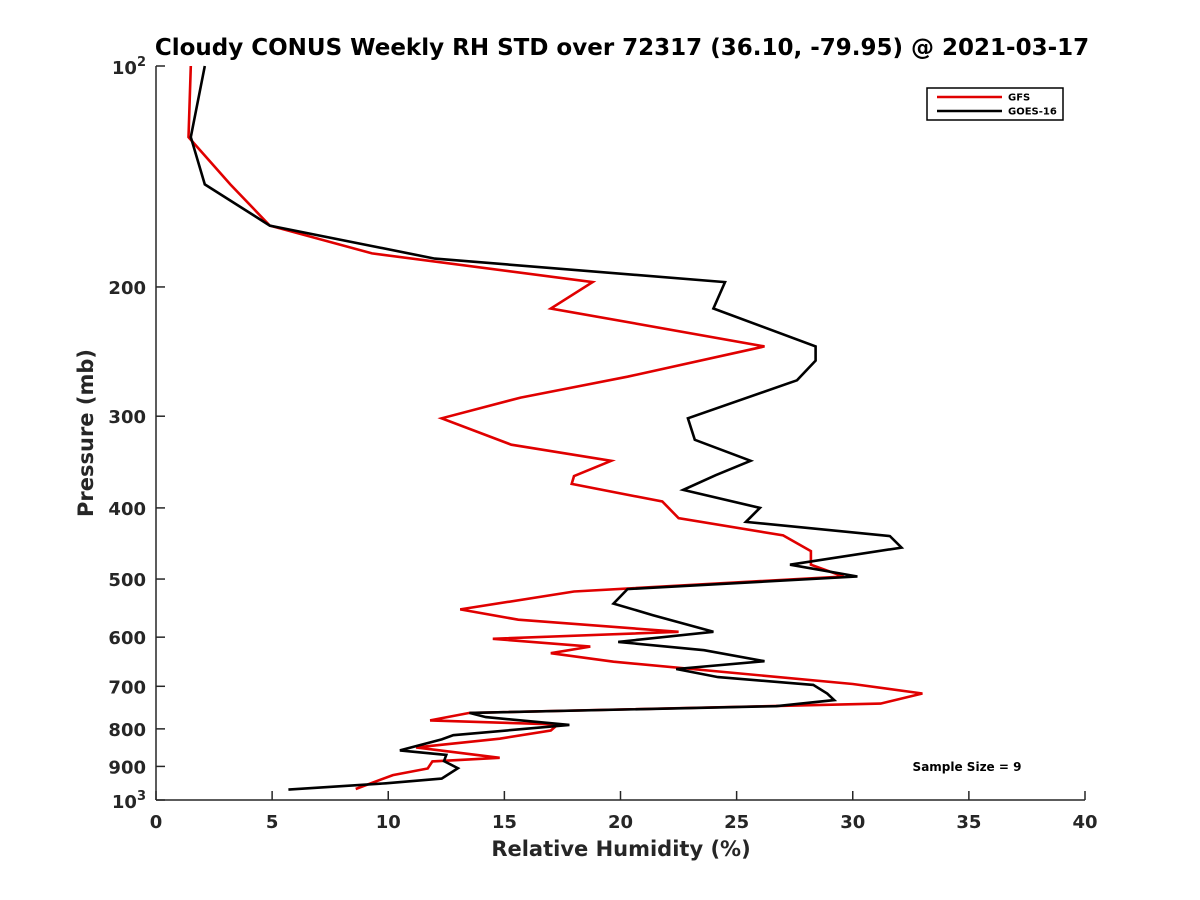 The width and height of the screenshot is (1200, 900). What do you see at coordinates (736, 822) in the screenshot?
I see `x-tick-label: 25` at bounding box center [736, 822].